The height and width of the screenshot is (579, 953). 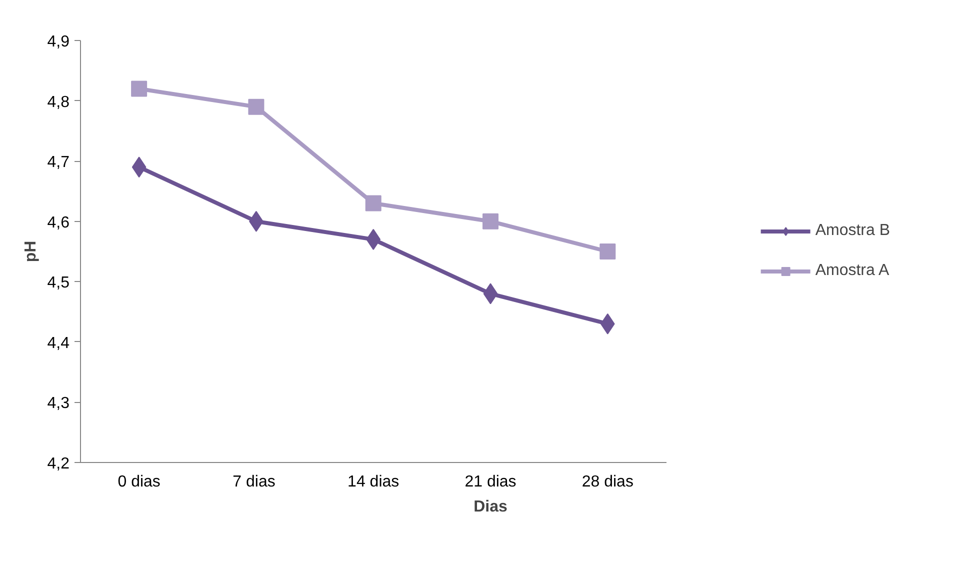 I want to click on y-tick-label: 4,5, so click(x=58, y=283).